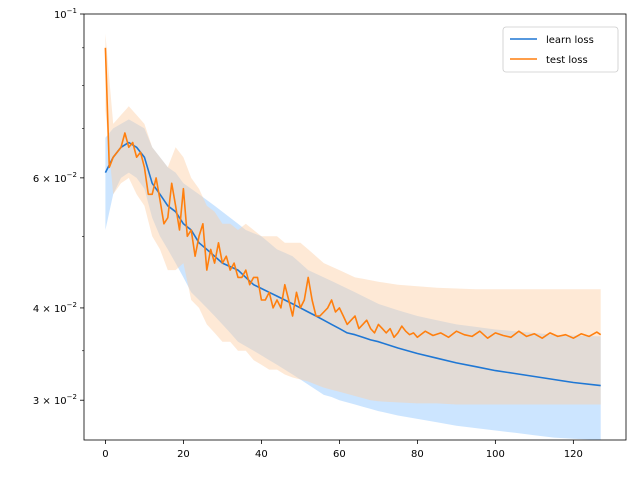  I want to click on y-tick-label: 3 × 10⁻², so click(55, 400).